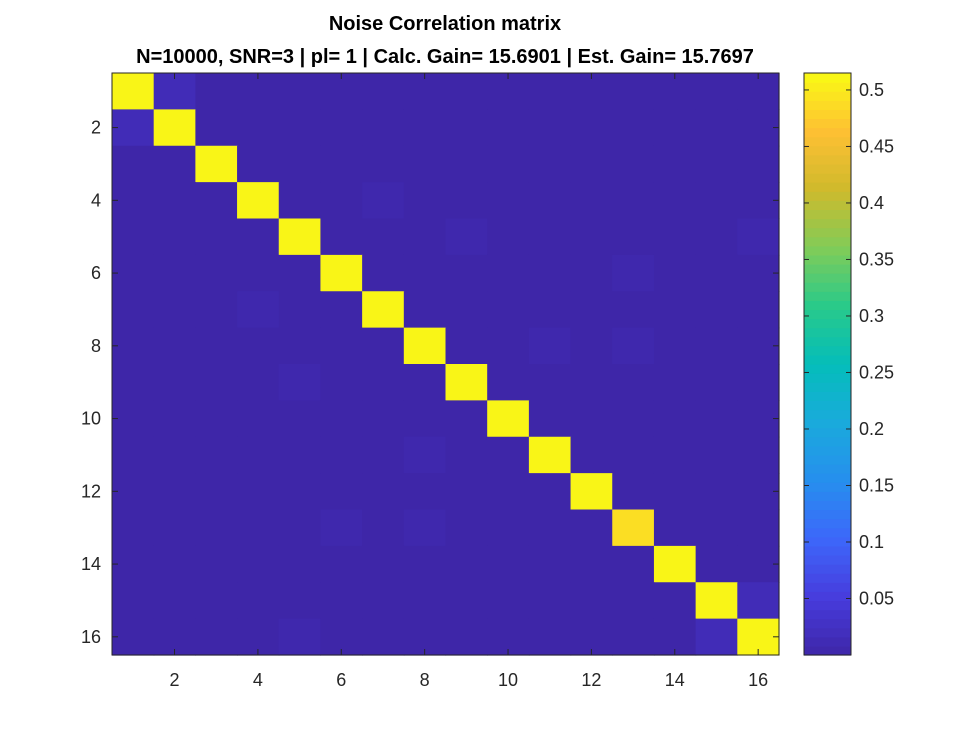 This screenshot has height=735, width=980. What do you see at coordinates (96, 273) in the screenshot?
I see `y-tick-label: 6` at bounding box center [96, 273].